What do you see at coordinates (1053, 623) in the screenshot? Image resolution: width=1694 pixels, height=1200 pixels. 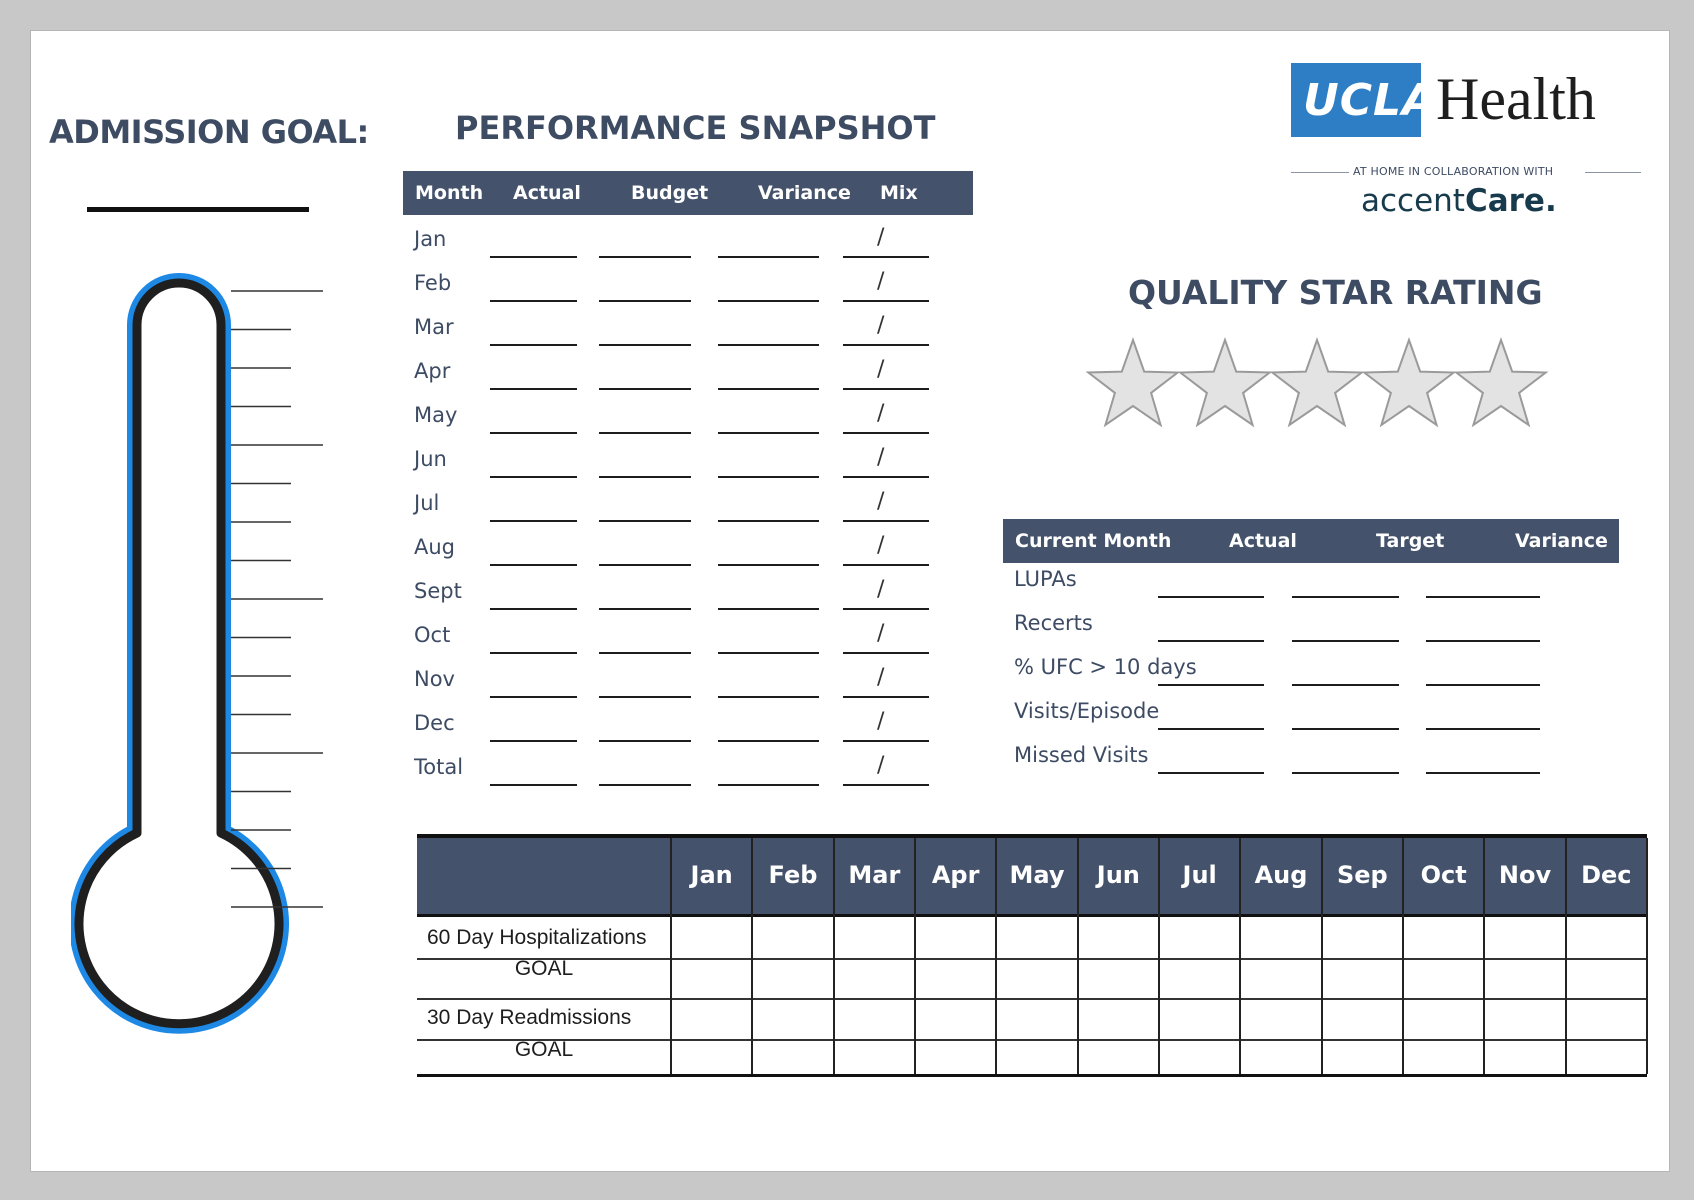 I see `cm-row-label: Recerts` at bounding box center [1053, 623].